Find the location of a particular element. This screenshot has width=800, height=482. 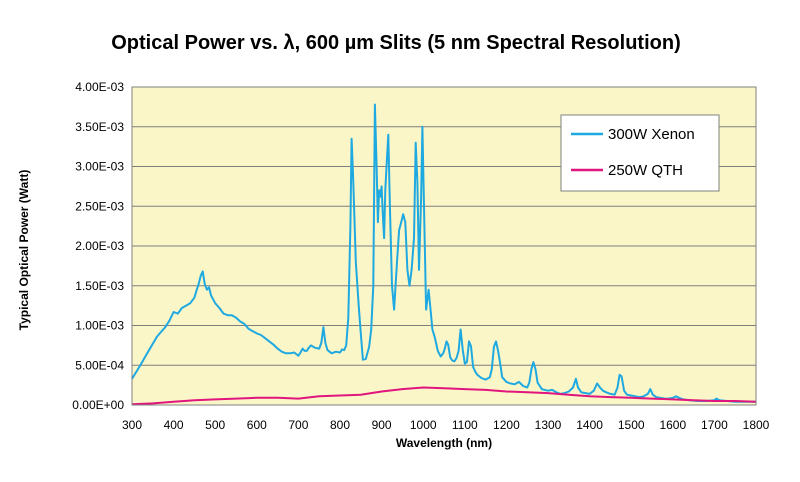

x-tick-label: 500 is located at coordinates (215, 425).